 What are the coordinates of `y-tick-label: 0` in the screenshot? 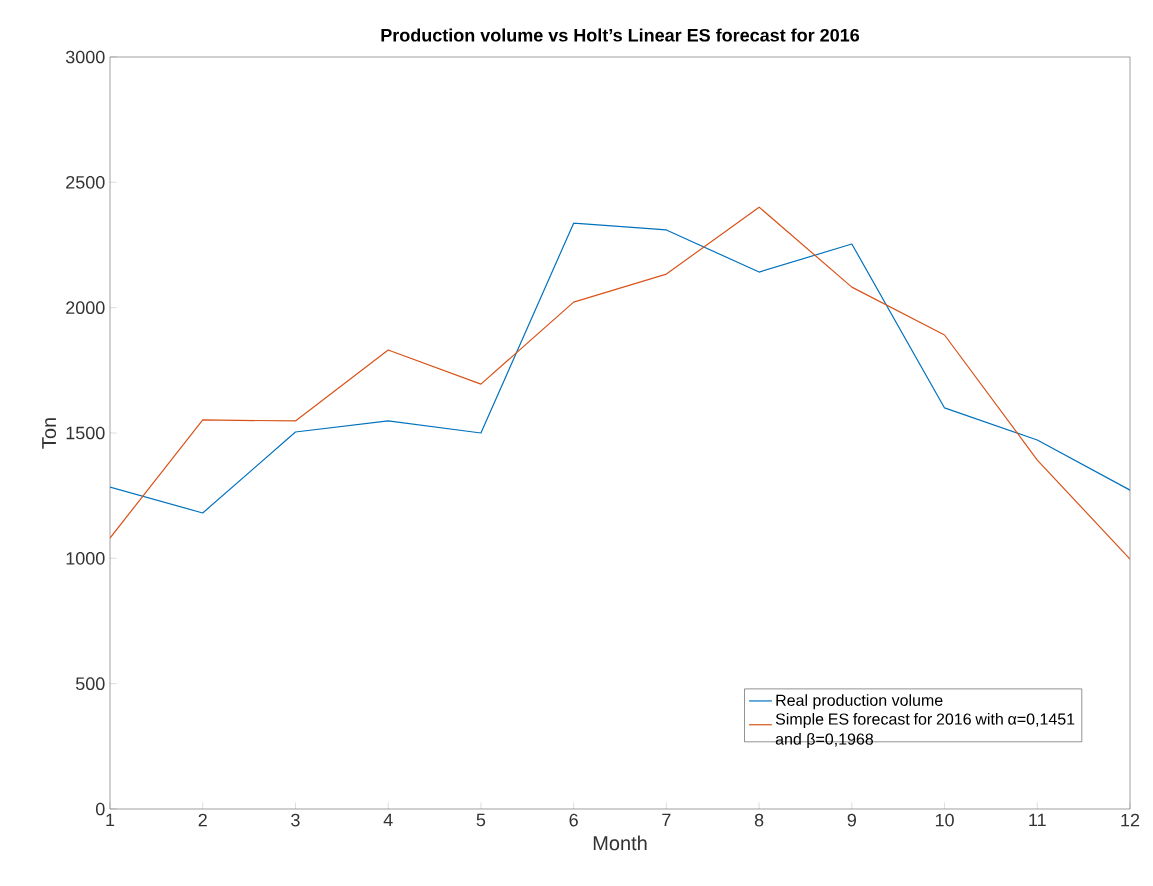 It's located at (100, 809).